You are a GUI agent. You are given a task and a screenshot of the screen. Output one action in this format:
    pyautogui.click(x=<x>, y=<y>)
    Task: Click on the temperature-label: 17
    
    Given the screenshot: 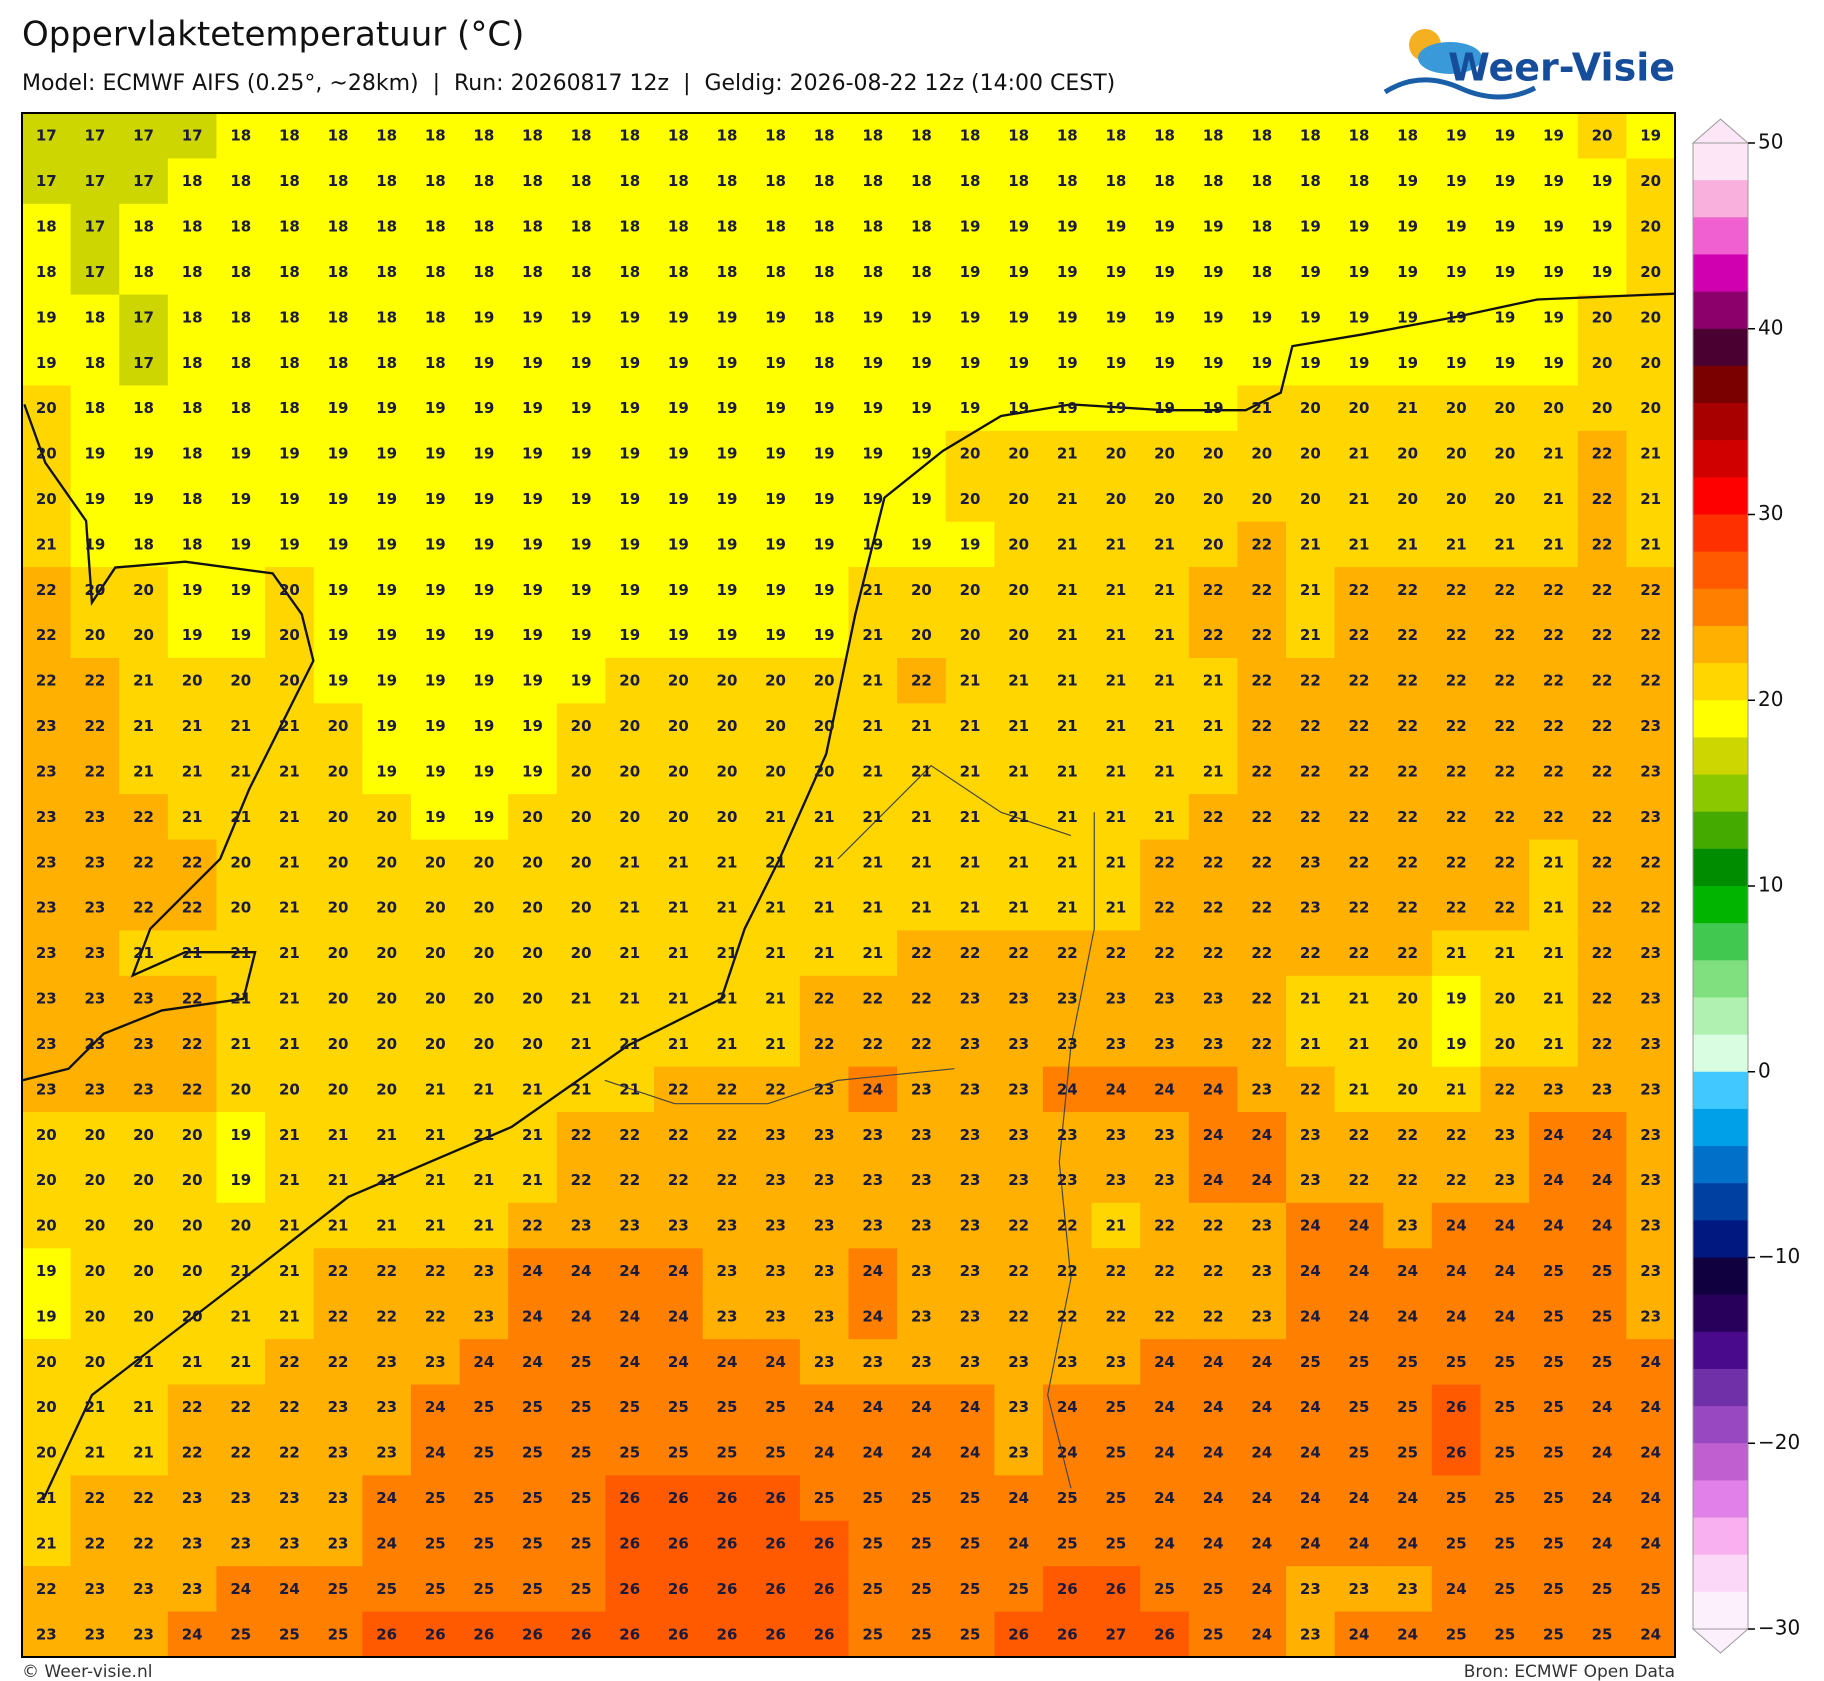 What is the action you would take?
    pyautogui.click(x=143, y=136)
    